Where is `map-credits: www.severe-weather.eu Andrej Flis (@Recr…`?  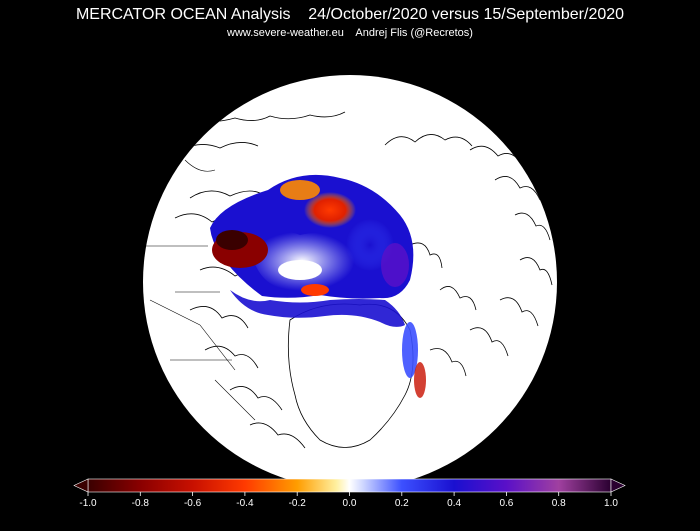
map-credits: www.severe-weather.eu Andrej Flis (@Recr… is located at coordinates (350, 33).